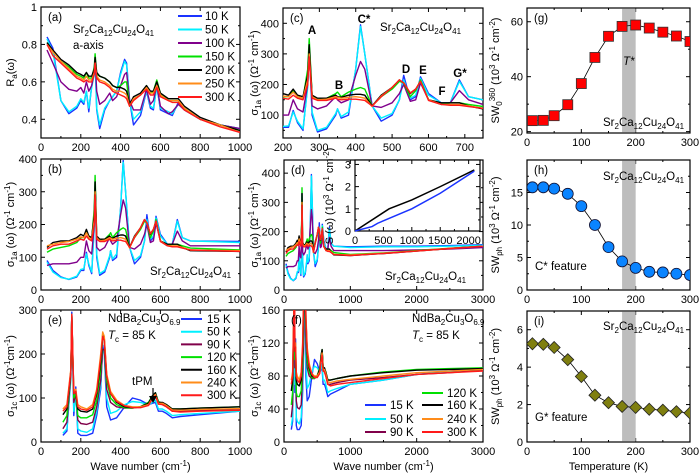  Describe the element at coordinates (240, 452) in the screenshot. I see `x-tick-label: 1000` at that location.